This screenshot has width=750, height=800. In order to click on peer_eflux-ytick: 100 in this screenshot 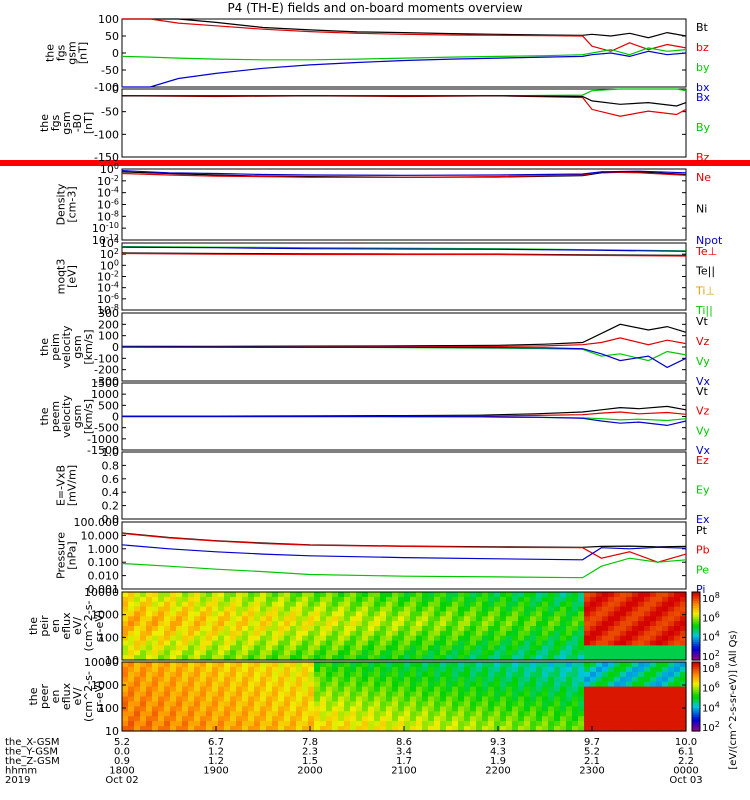, I will do `click(108, 708)`.